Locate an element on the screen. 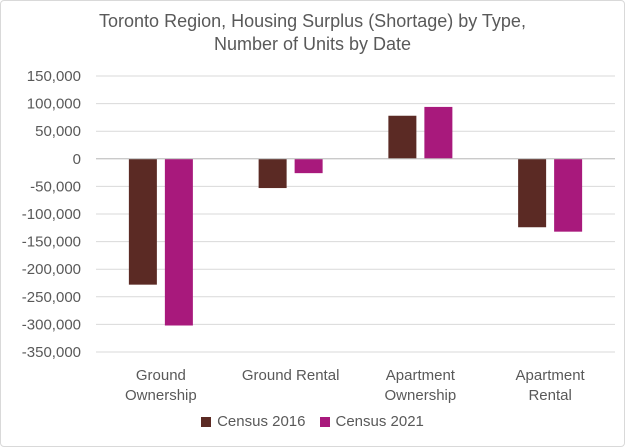 The image size is (625, 447). y-tick-label: -250,000 is located at coordinates (51, 297).